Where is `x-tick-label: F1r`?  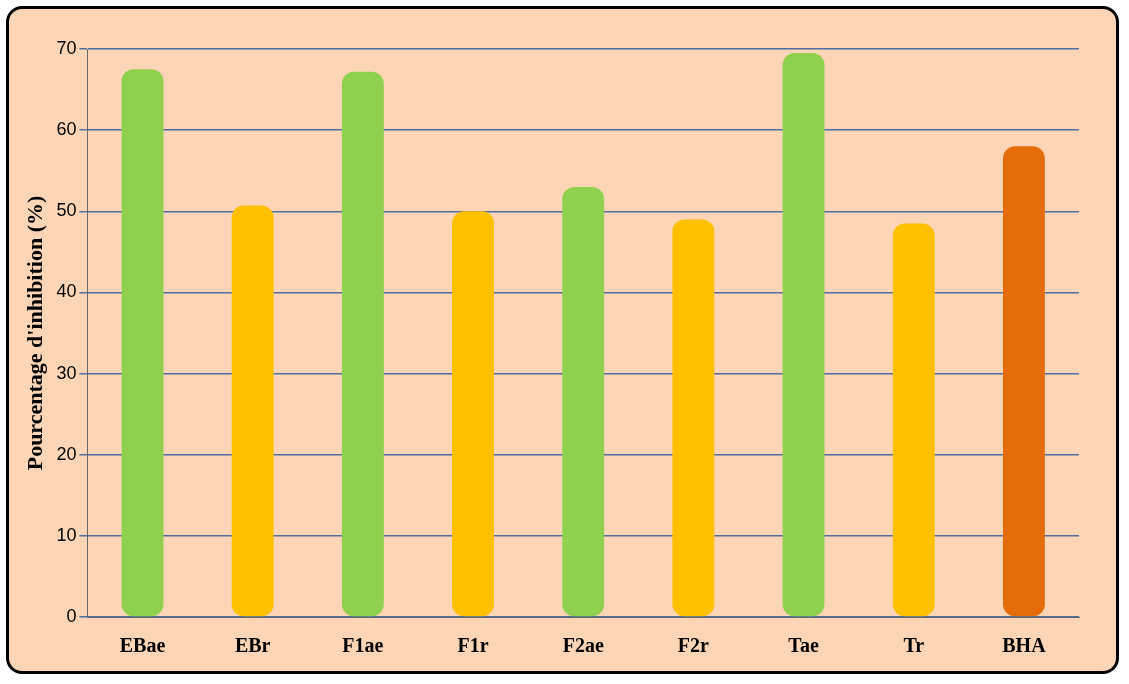
x-tick-label: F1r is located at coordinates (473, 645).